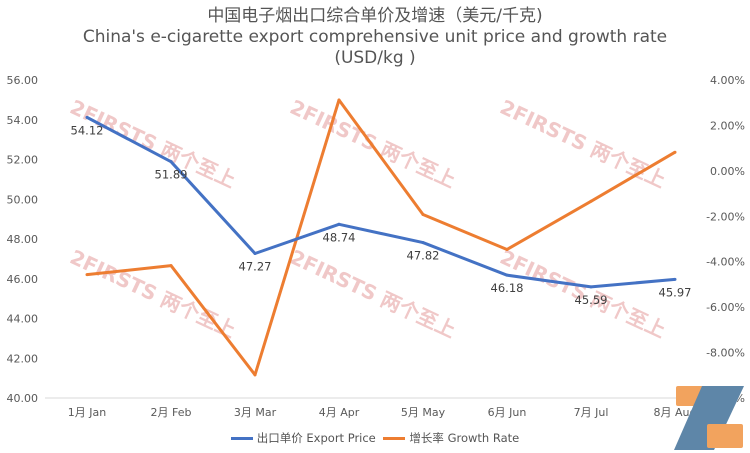 This screenshot has width=750, height=453. Describe the element at coordinates (171, 412) in the screenshot. I see `x-tick-label: 2月 Feb` at that location.